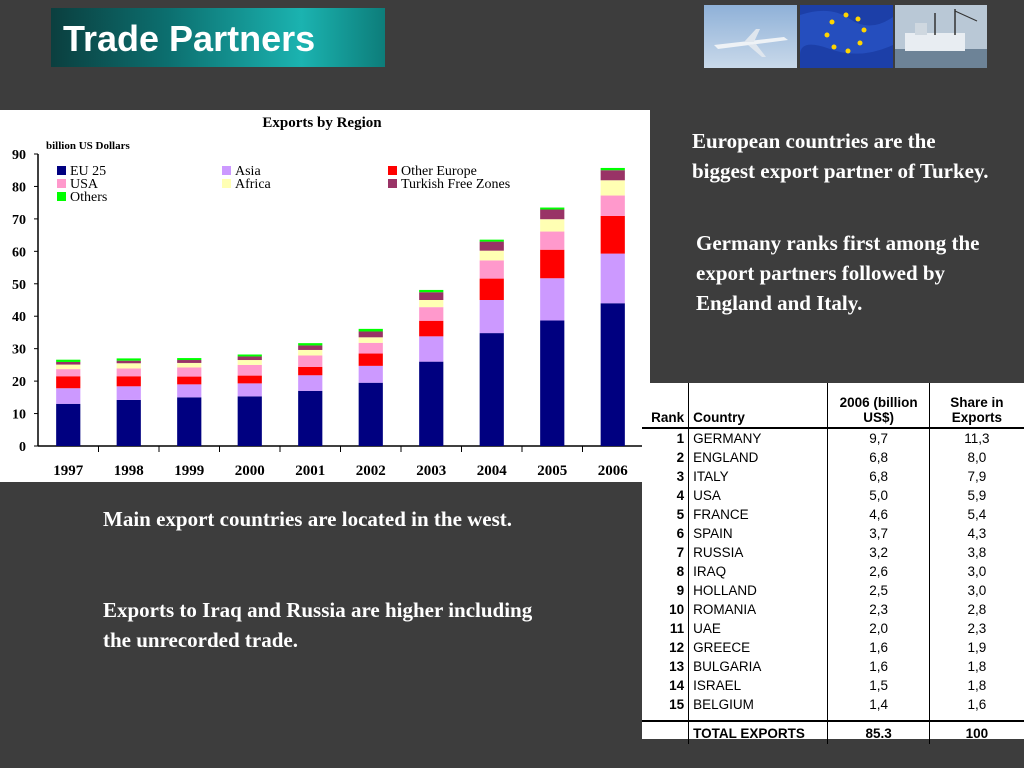 This screenshot has height=768, width=1024. What do you see at coordinates (84, 184) in the screenshot?
I see `legend-label: USA` at bounding box center [84, 184].